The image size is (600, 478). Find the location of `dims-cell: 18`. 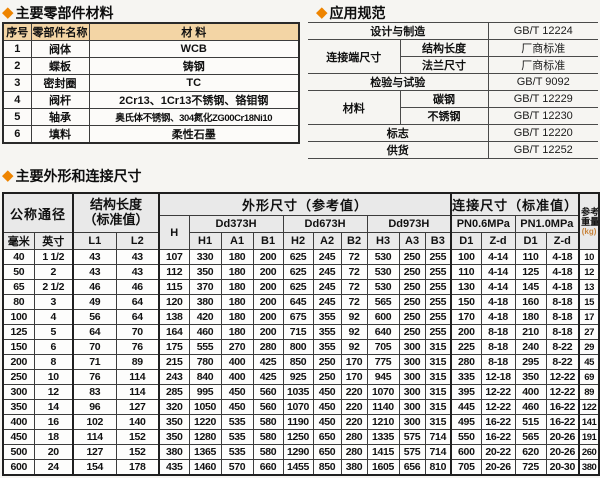

dims-cell: 18 is located at coordinates (53, 437).